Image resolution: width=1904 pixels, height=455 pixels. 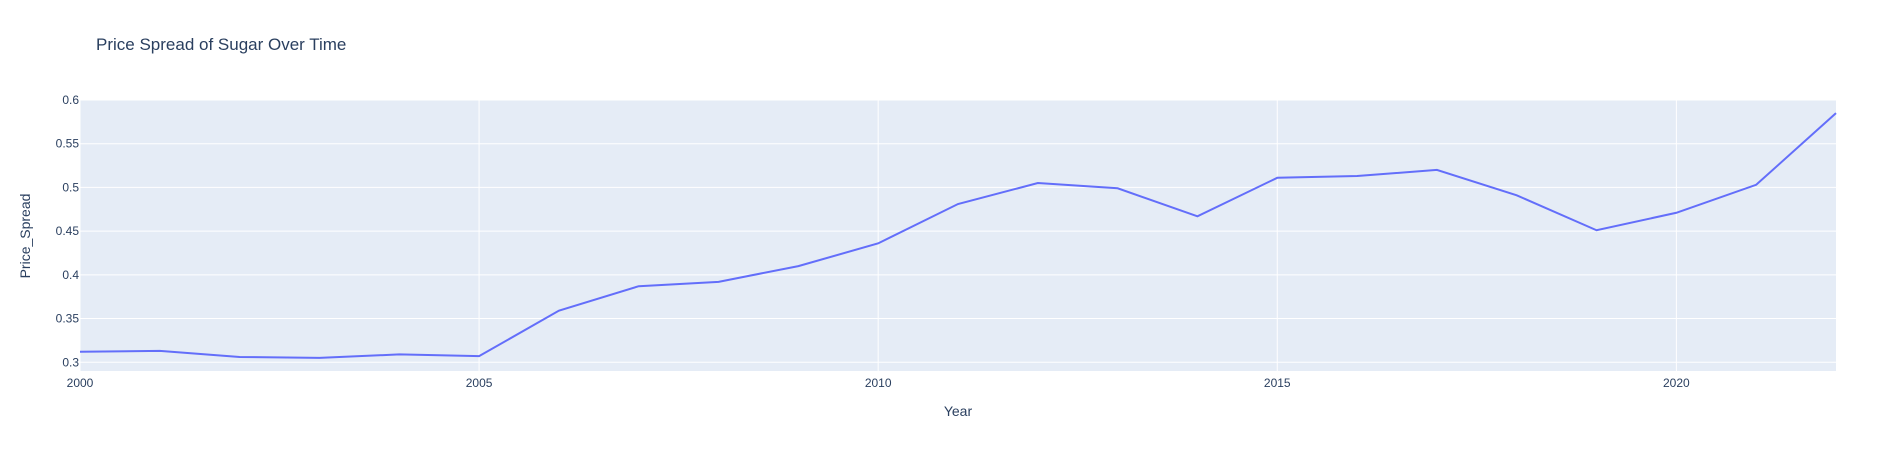 What do you see at coordinates (958, 411) in the screenshot?
I see `x-axis-label: Year` at bounding box center [958, 411].